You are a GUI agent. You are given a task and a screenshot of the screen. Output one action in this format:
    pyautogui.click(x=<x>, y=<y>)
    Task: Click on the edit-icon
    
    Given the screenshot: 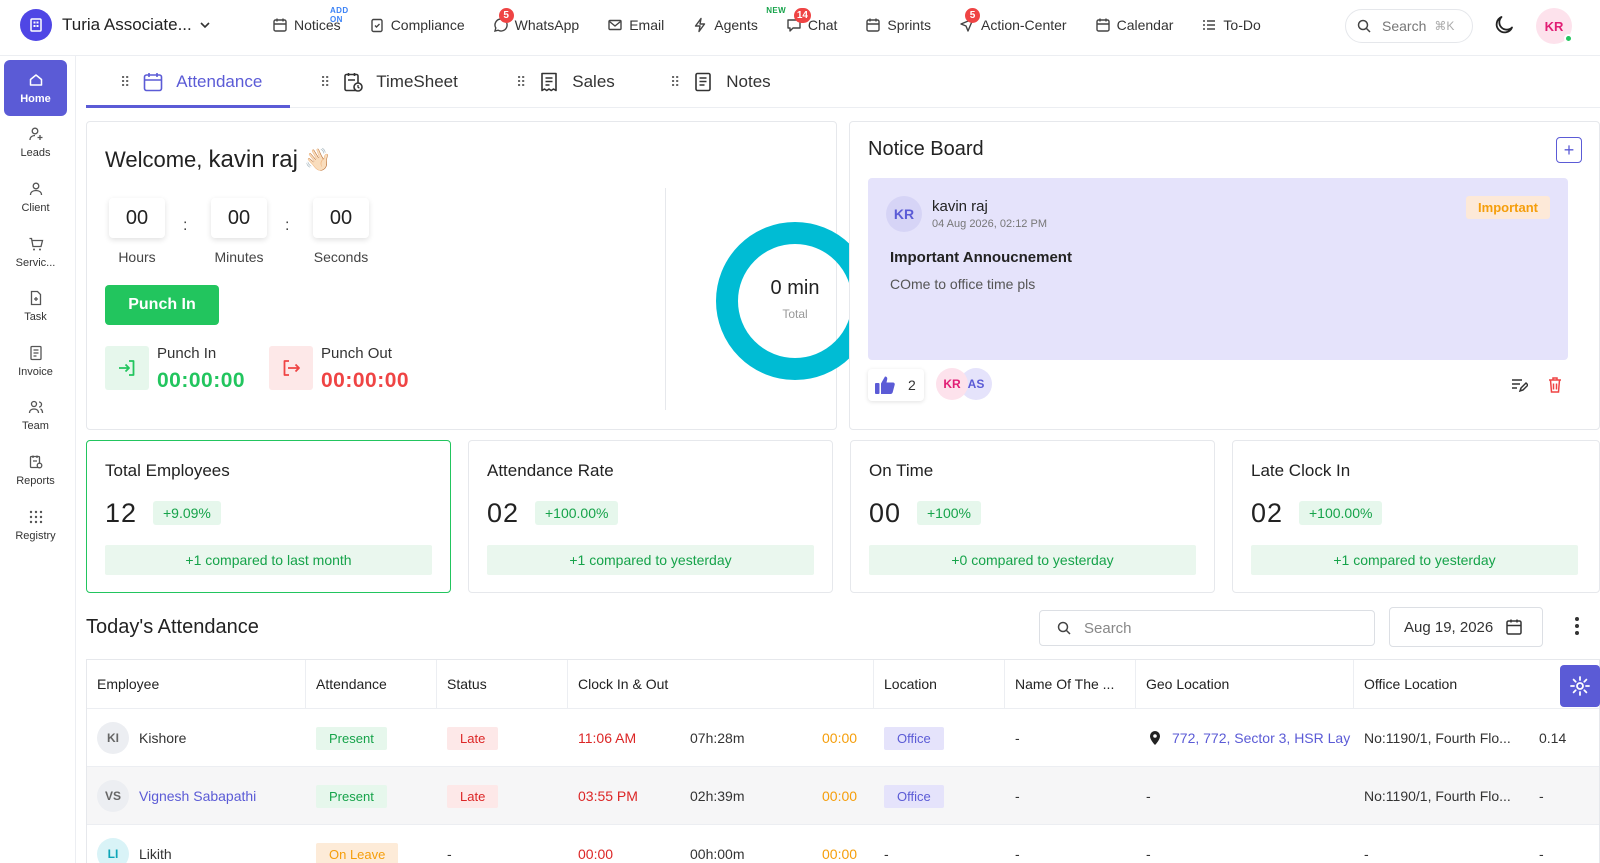 What is the action you would take?
    pyautogui.click(x=1519, y=385)
    